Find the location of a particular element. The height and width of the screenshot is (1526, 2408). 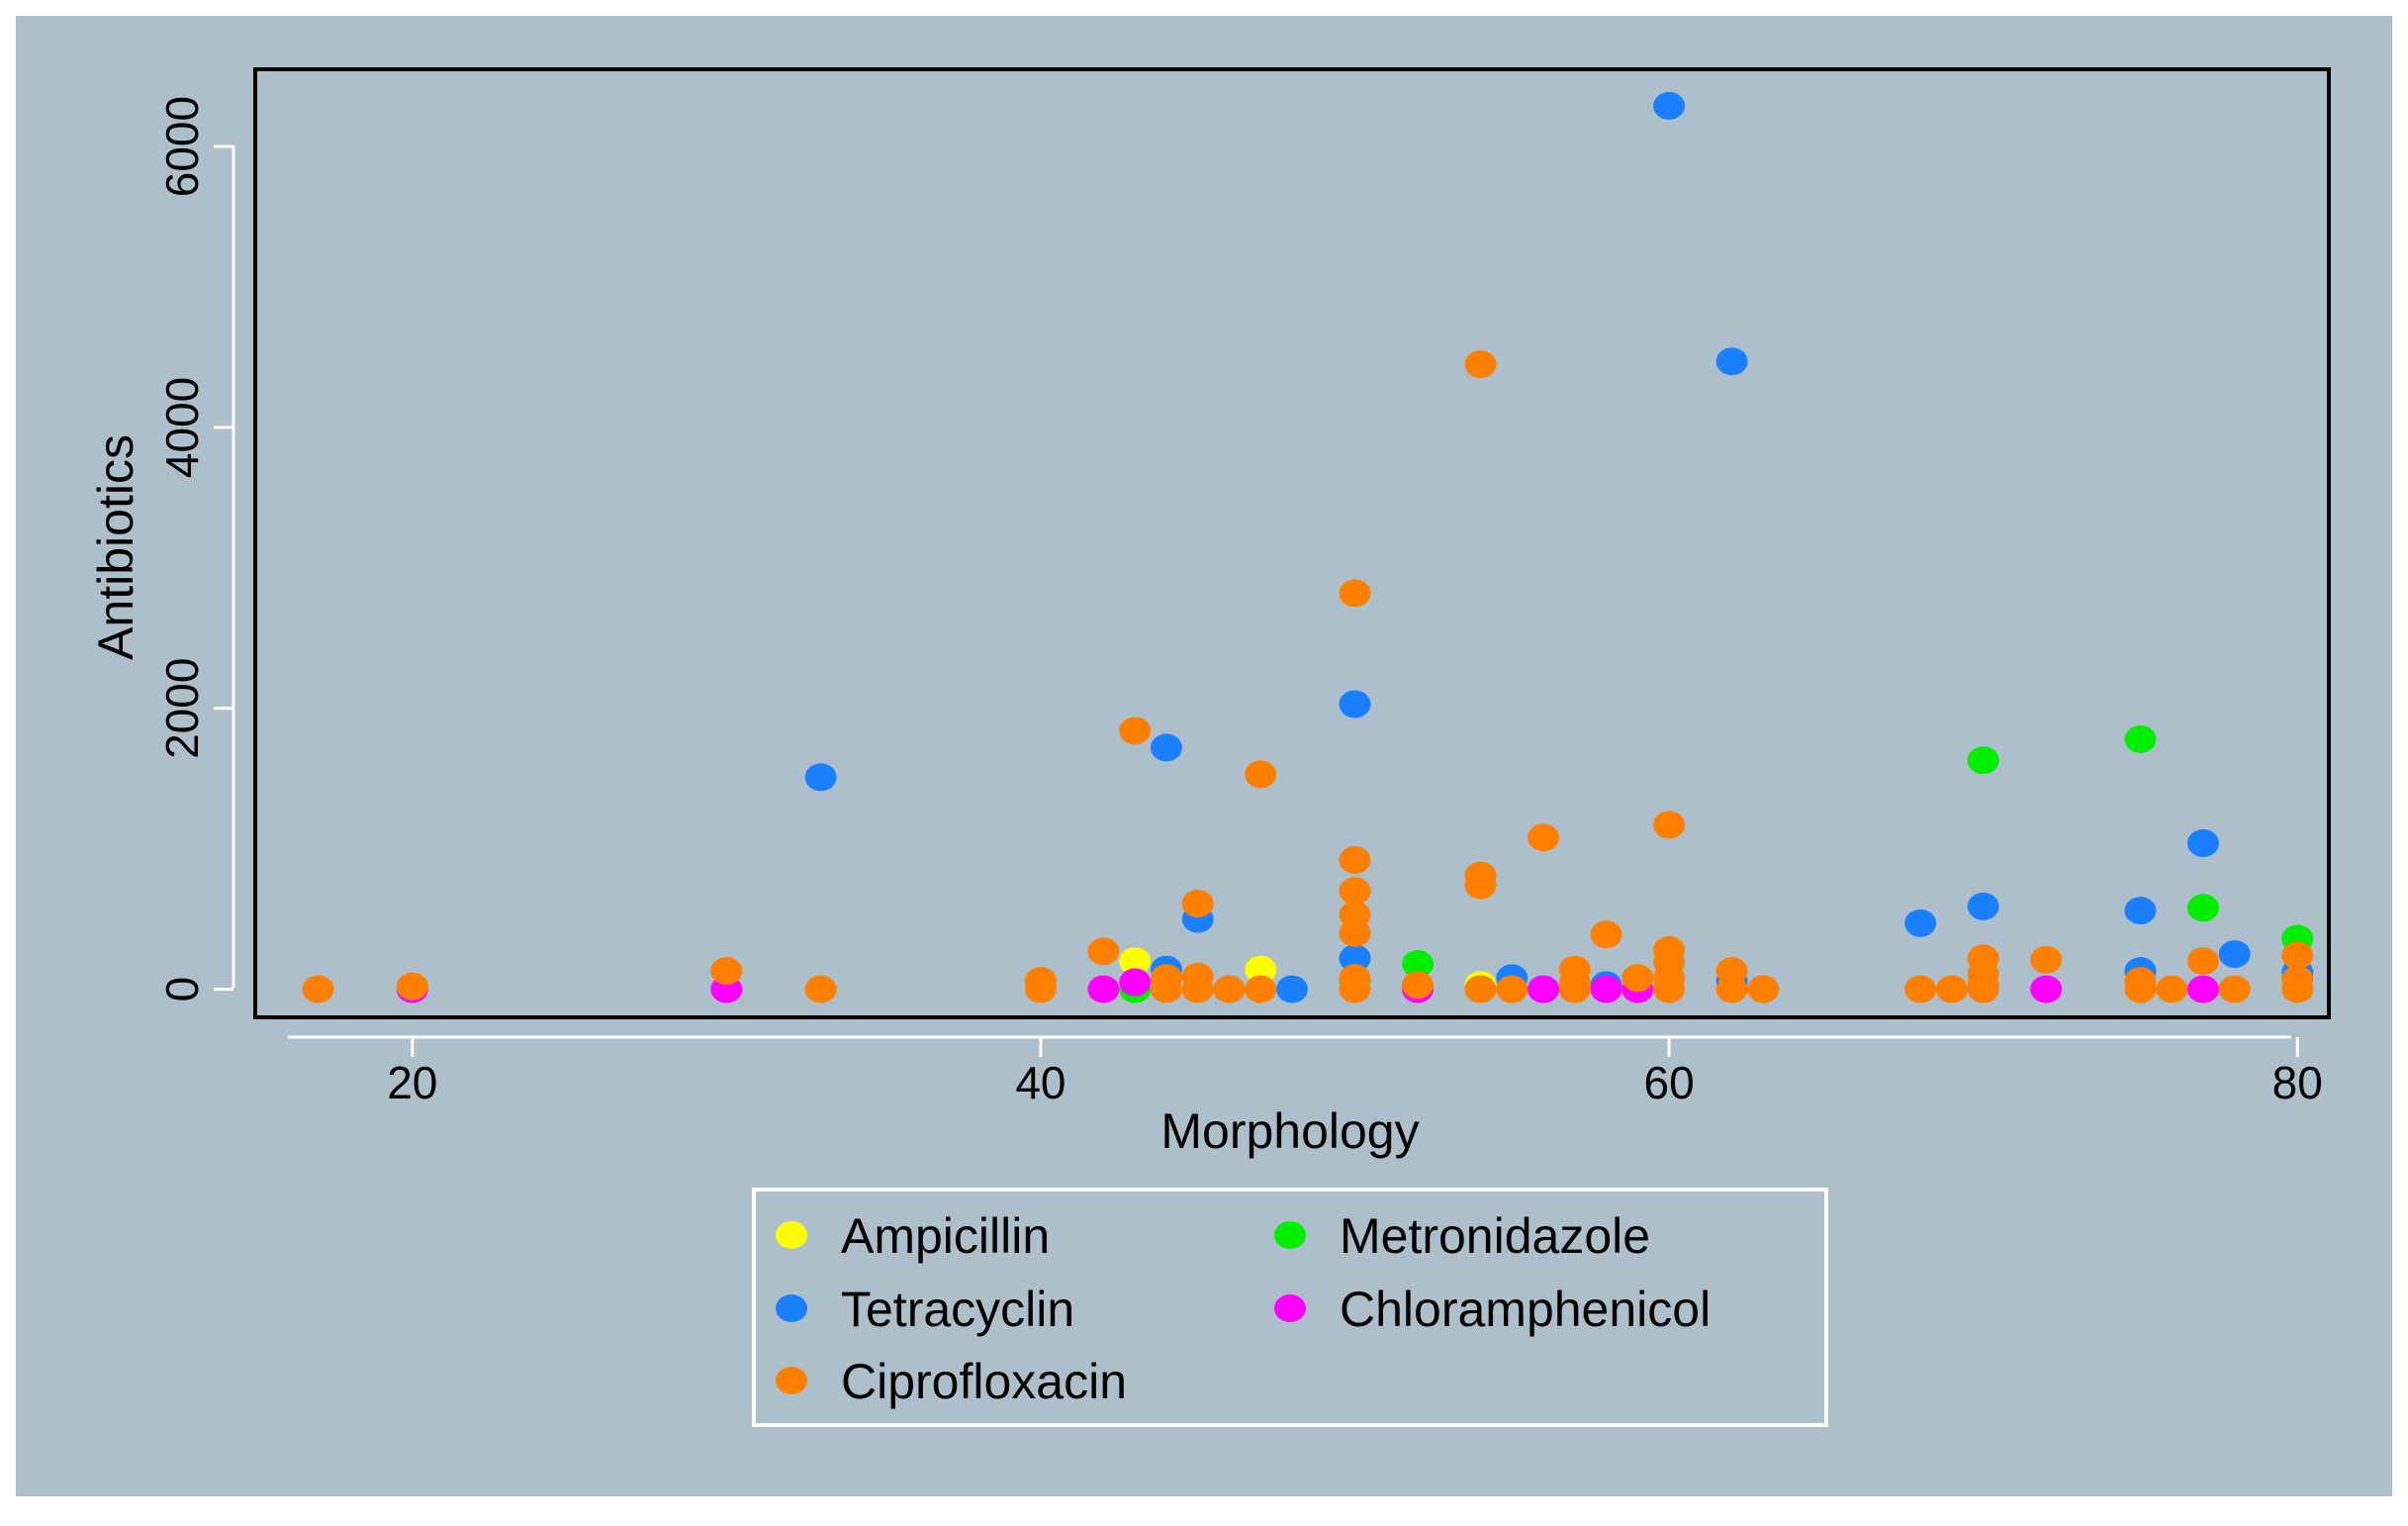

y-tick-label: 0 is located at coordinates (182, 989).